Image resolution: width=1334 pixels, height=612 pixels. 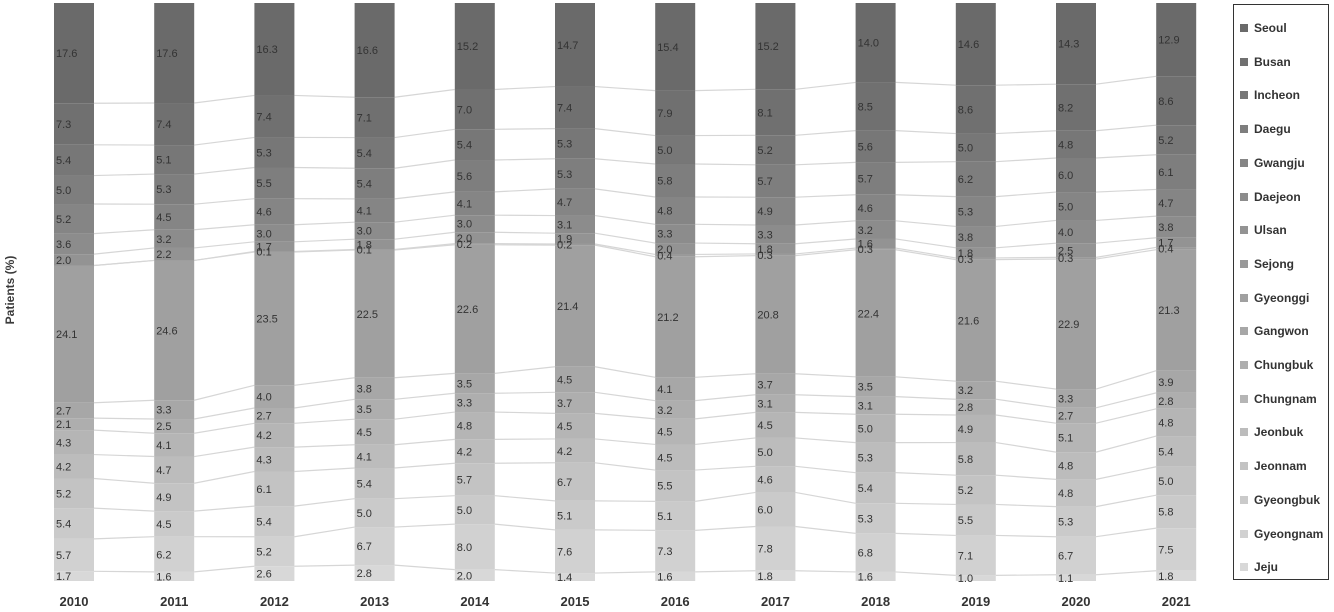 I want to click on data-label: 6.7, so click(x=1065, y=557).